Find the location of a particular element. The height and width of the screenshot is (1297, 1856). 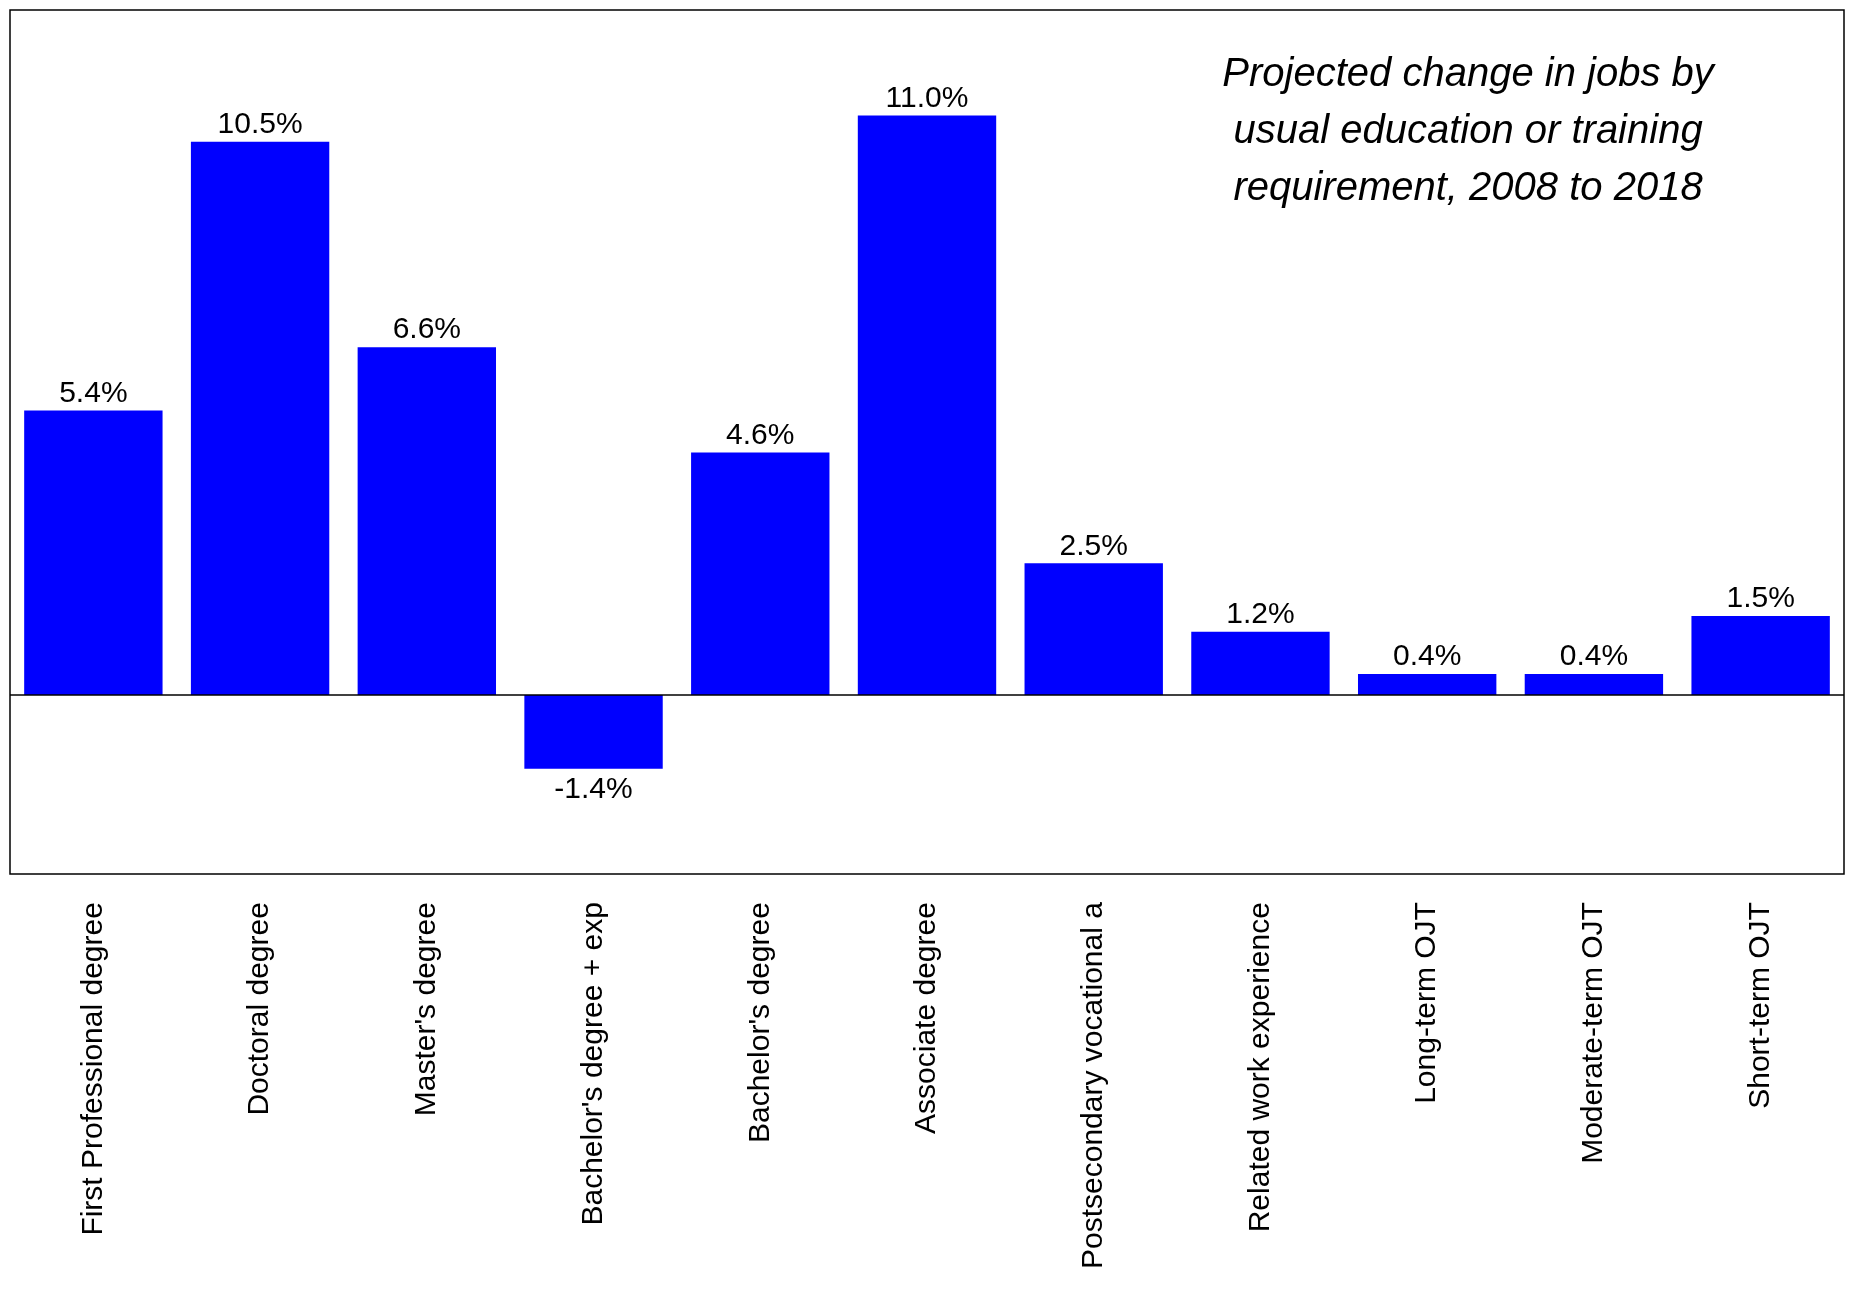

data-label: 1.5% is located at coordinates (1760, 597).